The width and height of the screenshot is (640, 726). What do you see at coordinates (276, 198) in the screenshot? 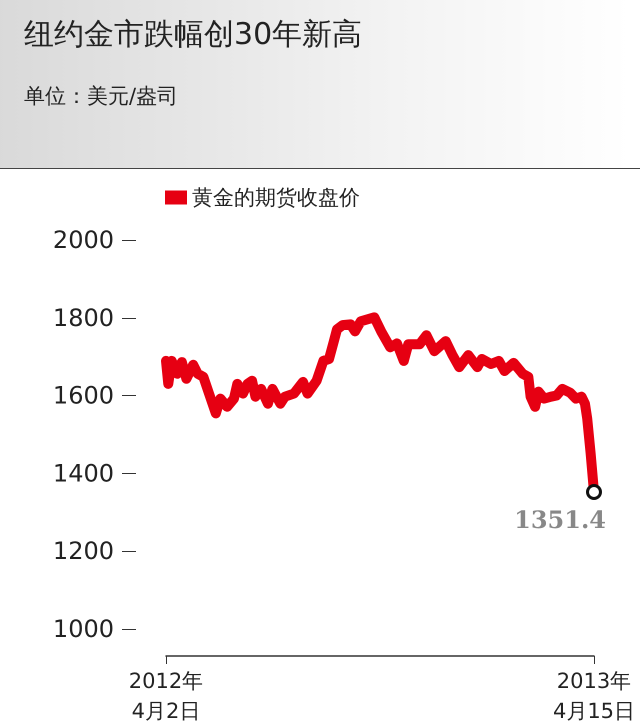
I see `legend-label: 黄金的期货收盘价` at bounding box center [276, 198].